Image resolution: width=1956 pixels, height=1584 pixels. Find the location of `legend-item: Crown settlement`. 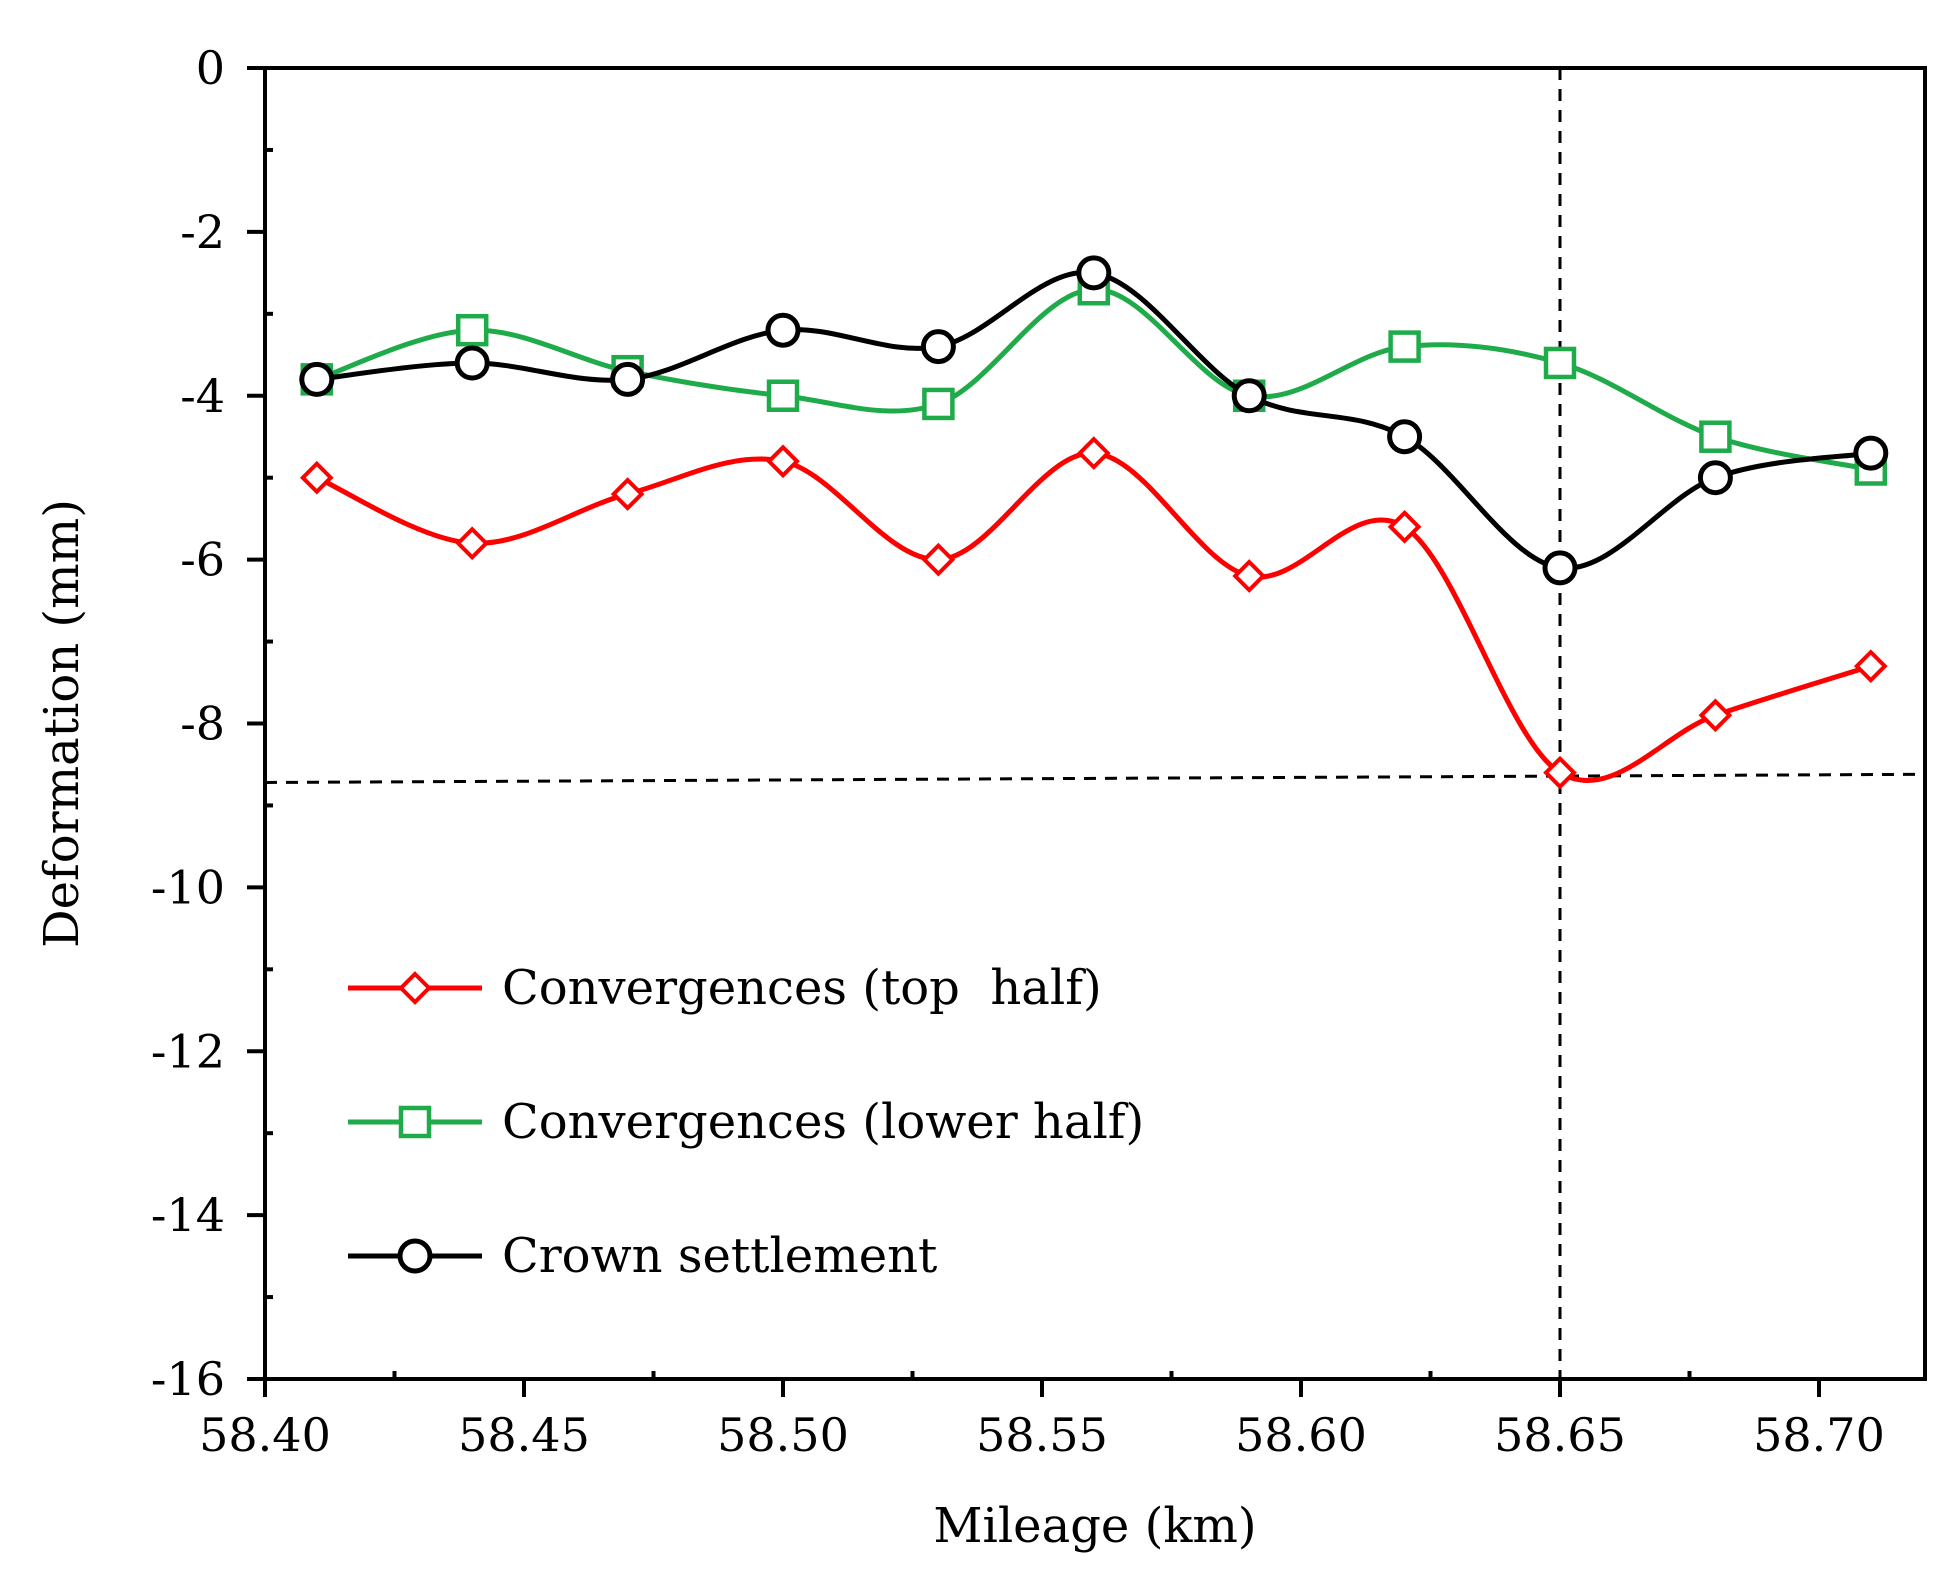

legend-item: Crown settlement is located at coordinates (642, 1256).